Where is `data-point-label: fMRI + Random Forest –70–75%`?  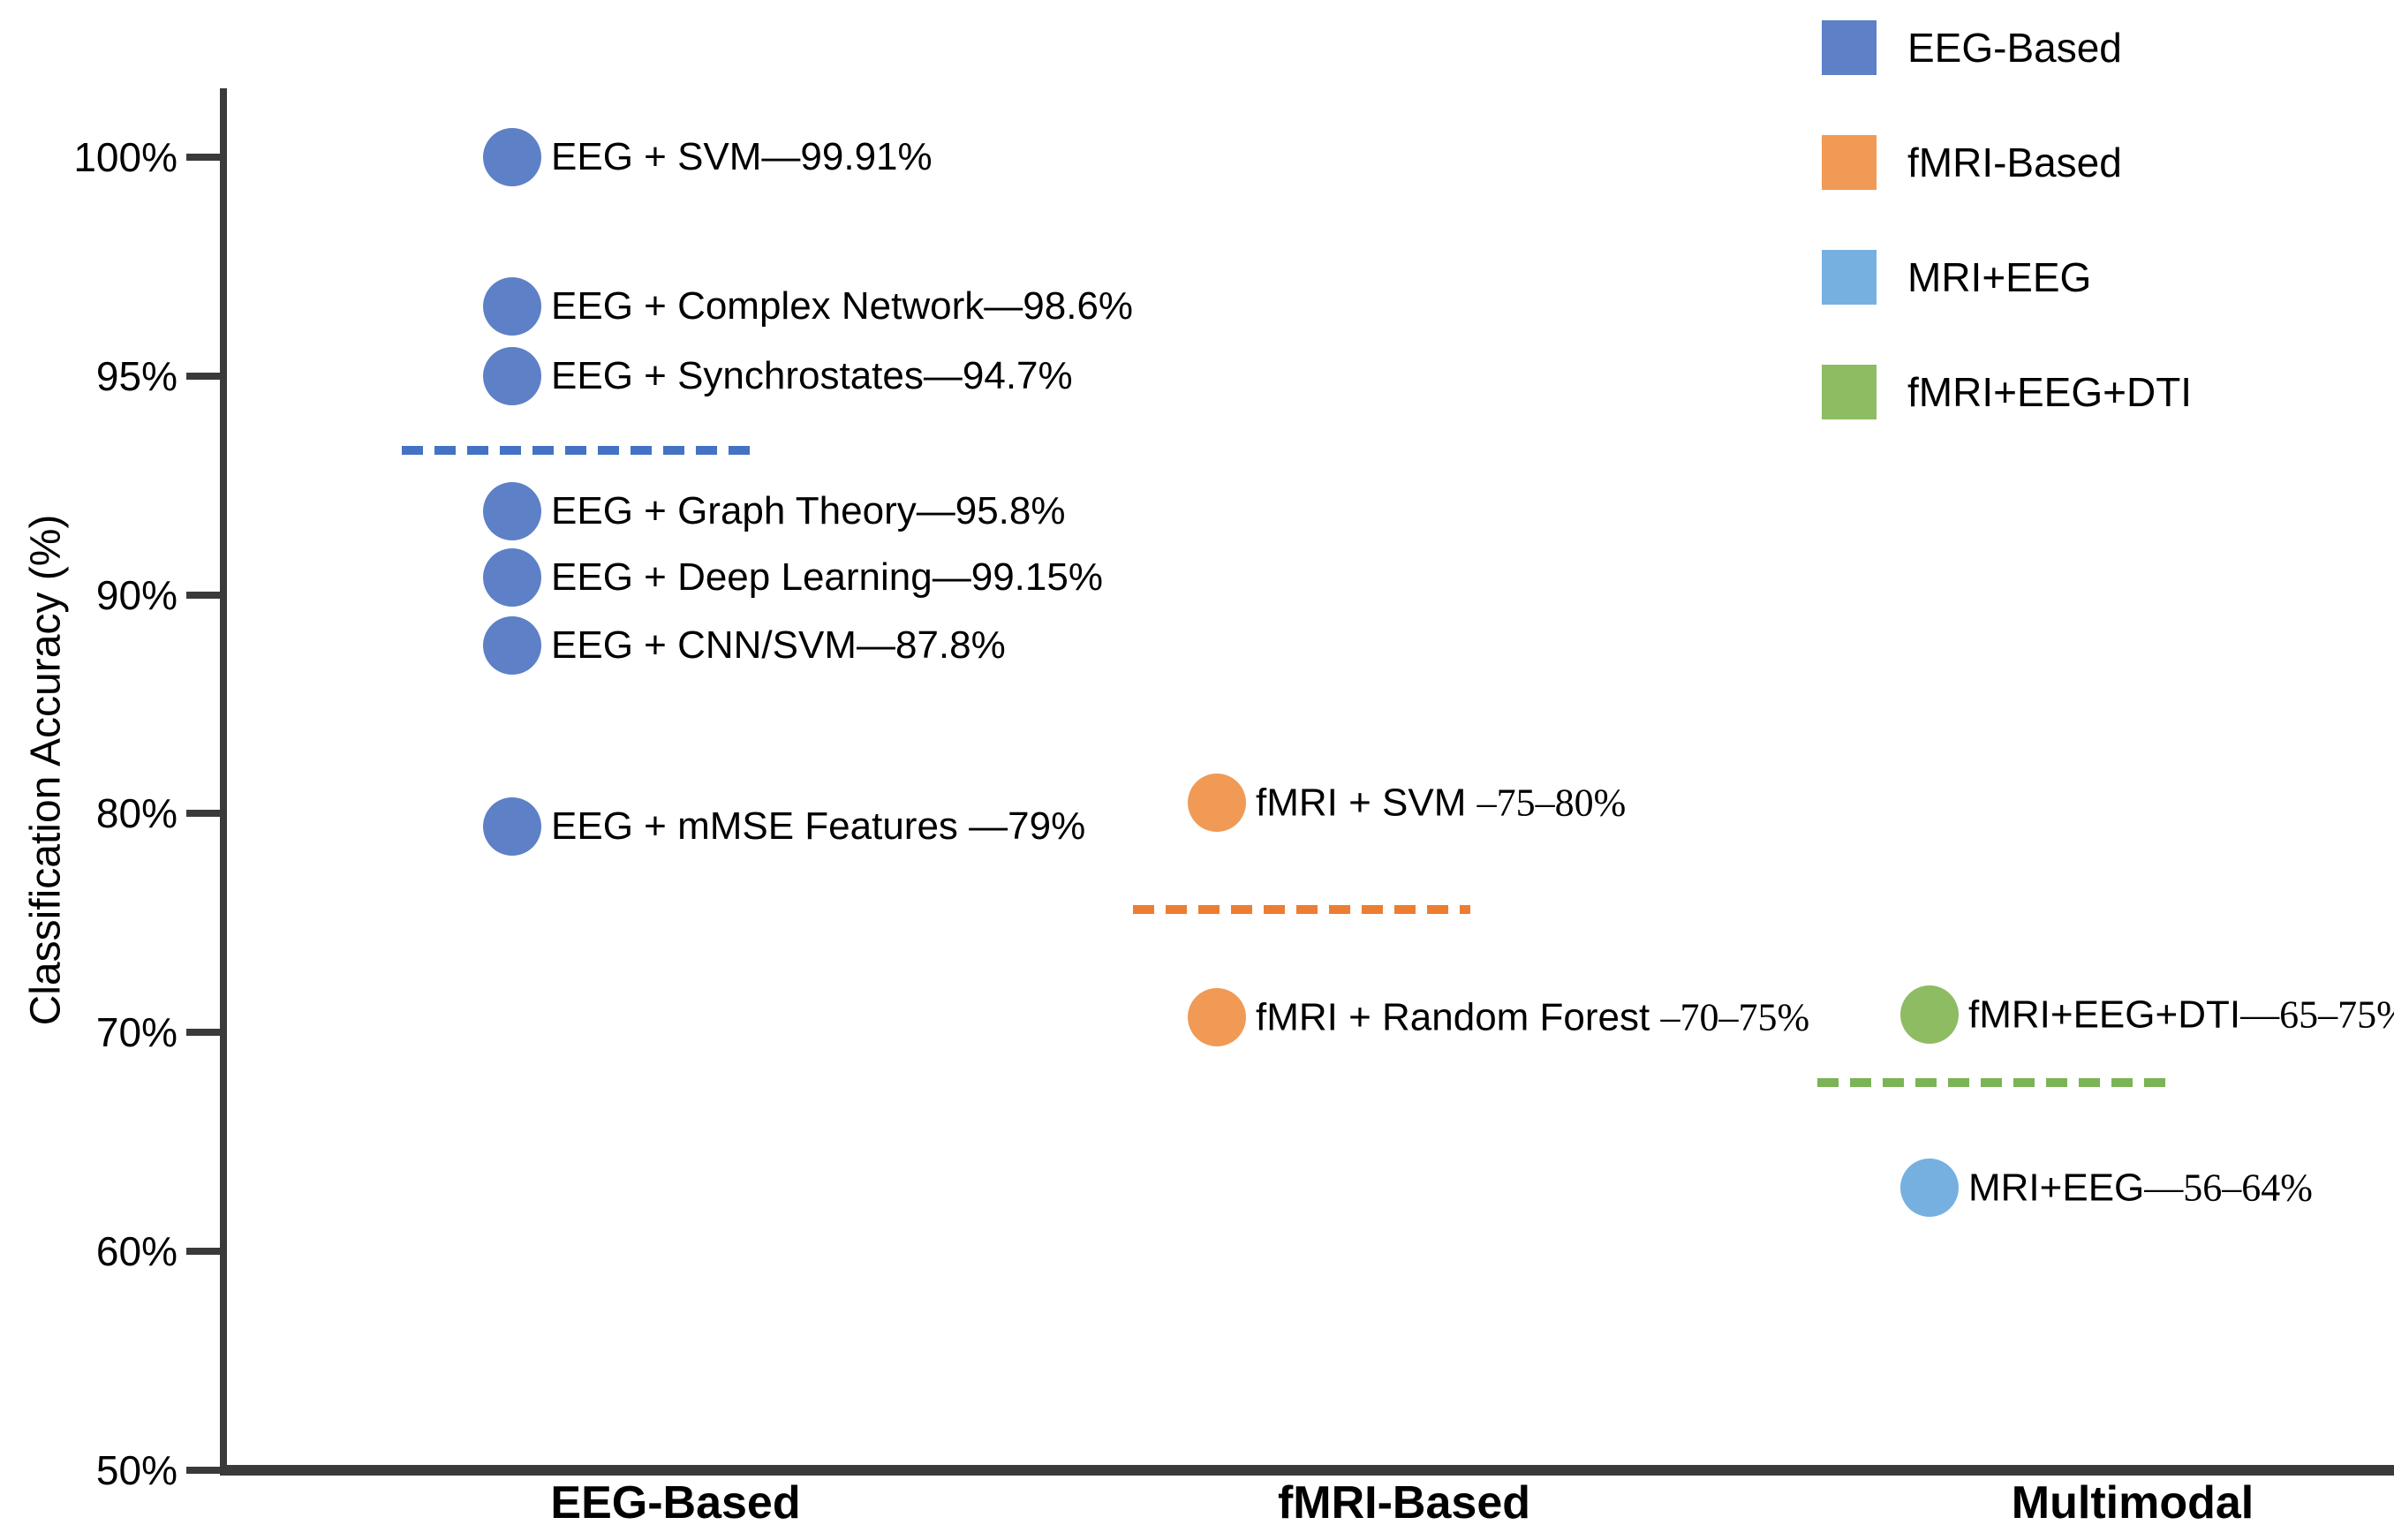 data-point-label: fMRI + Random Forest –70–75% is located at coordinates (1532, 1016).